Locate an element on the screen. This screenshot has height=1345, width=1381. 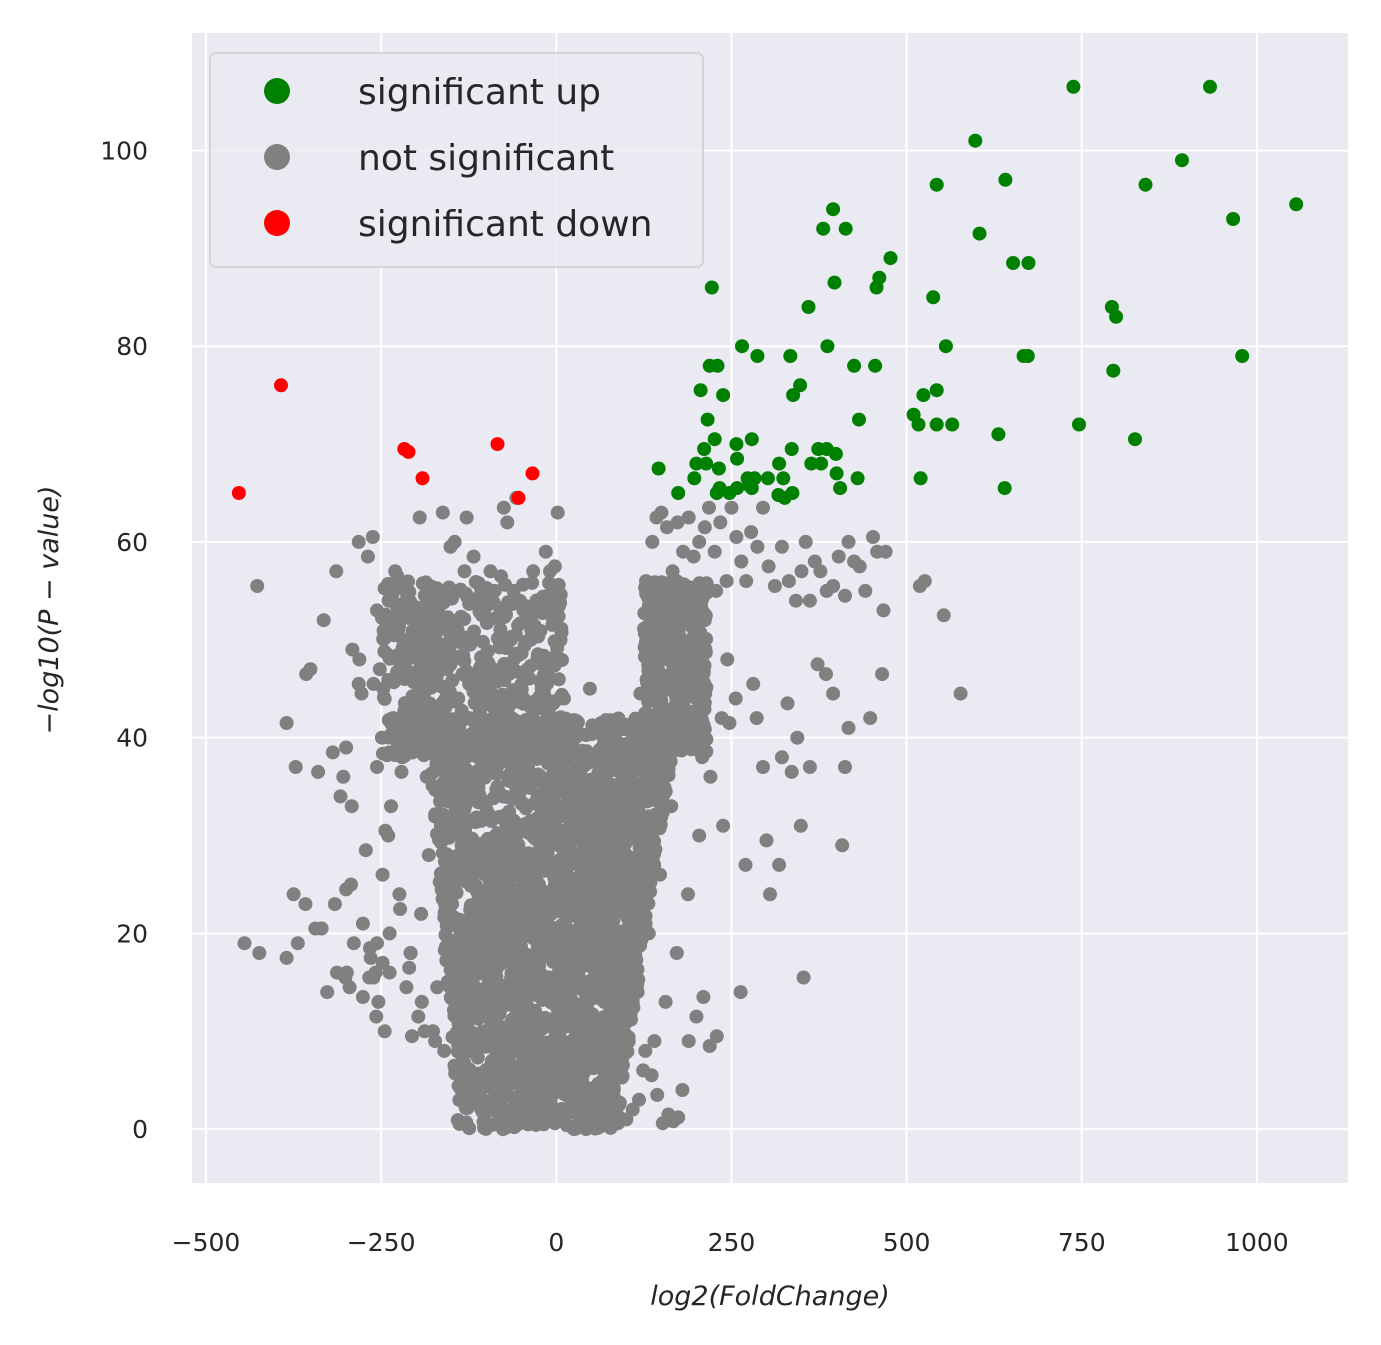
legend-marker-not-significant is located at coordinates (277, 157).